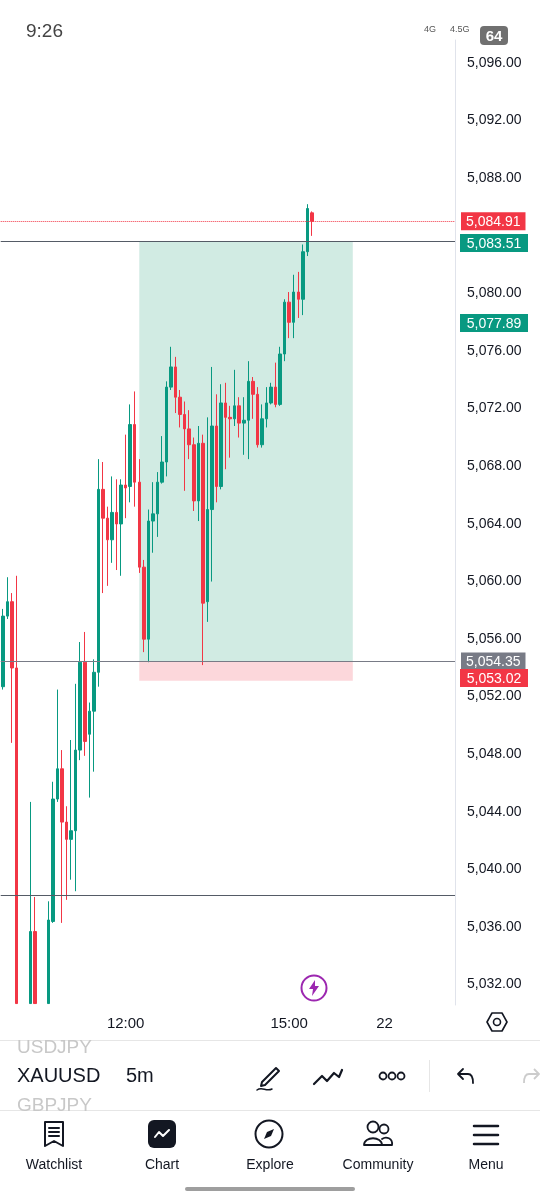  I want to click on y-tick-label: 5,044.00, so click(494, 810).